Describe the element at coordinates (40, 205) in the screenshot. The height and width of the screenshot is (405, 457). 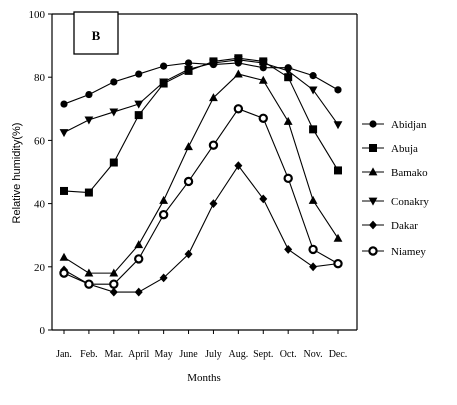
I see `y-tick-label: 40` at that location.